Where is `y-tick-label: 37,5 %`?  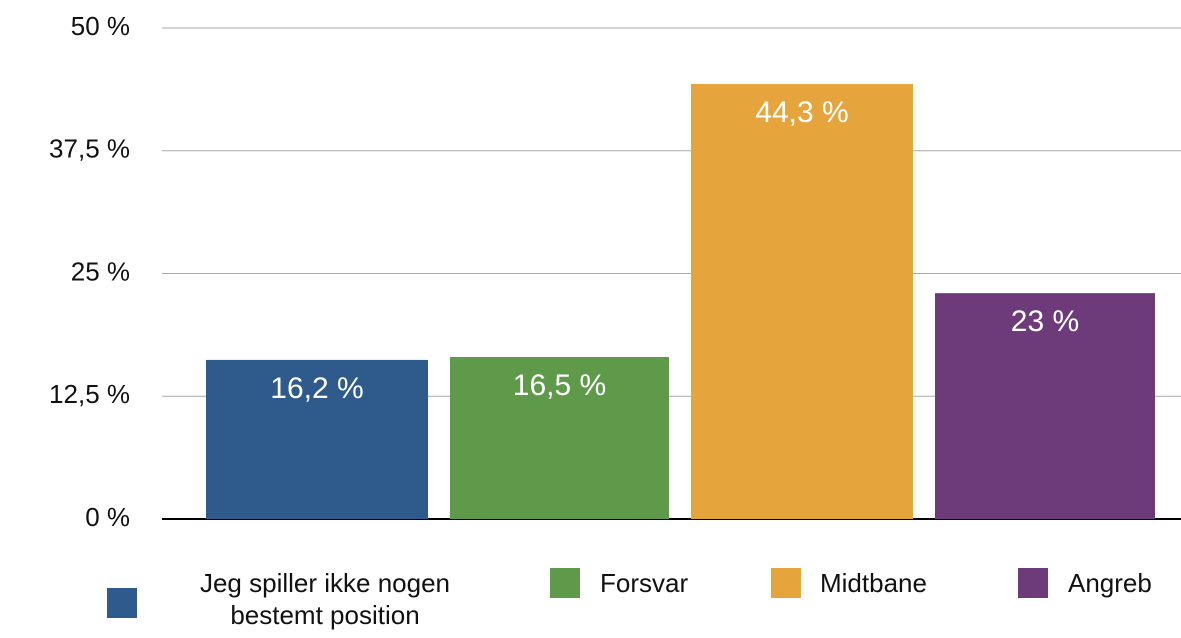
y-tick-label: 37,5 % is located at coordinates (89, 149).